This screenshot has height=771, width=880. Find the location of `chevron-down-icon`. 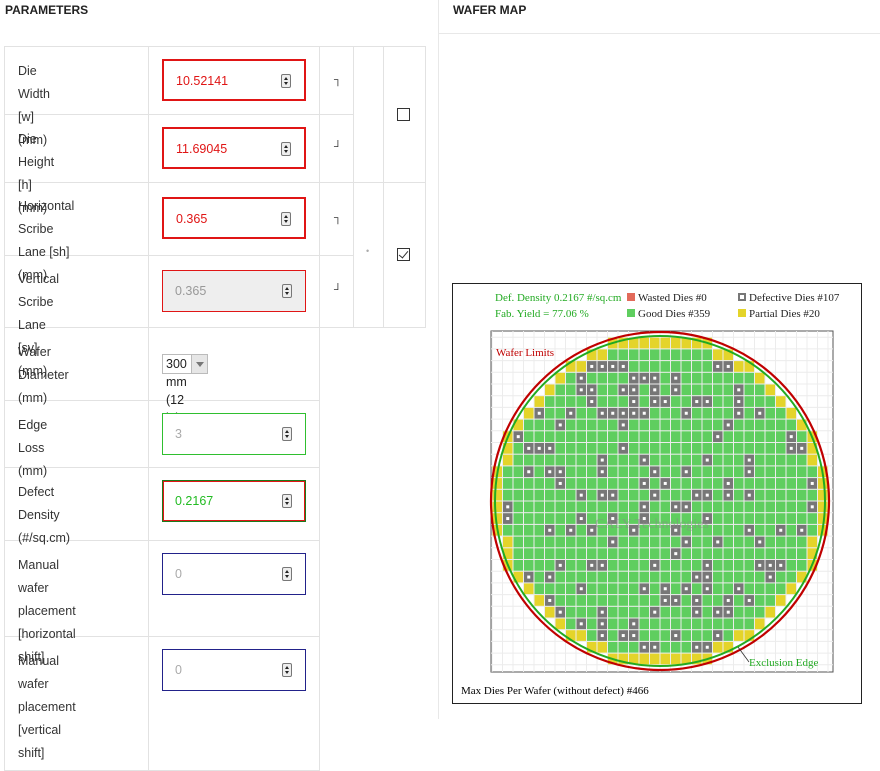

chevron-down-icon is located at coordinates (198, 364).